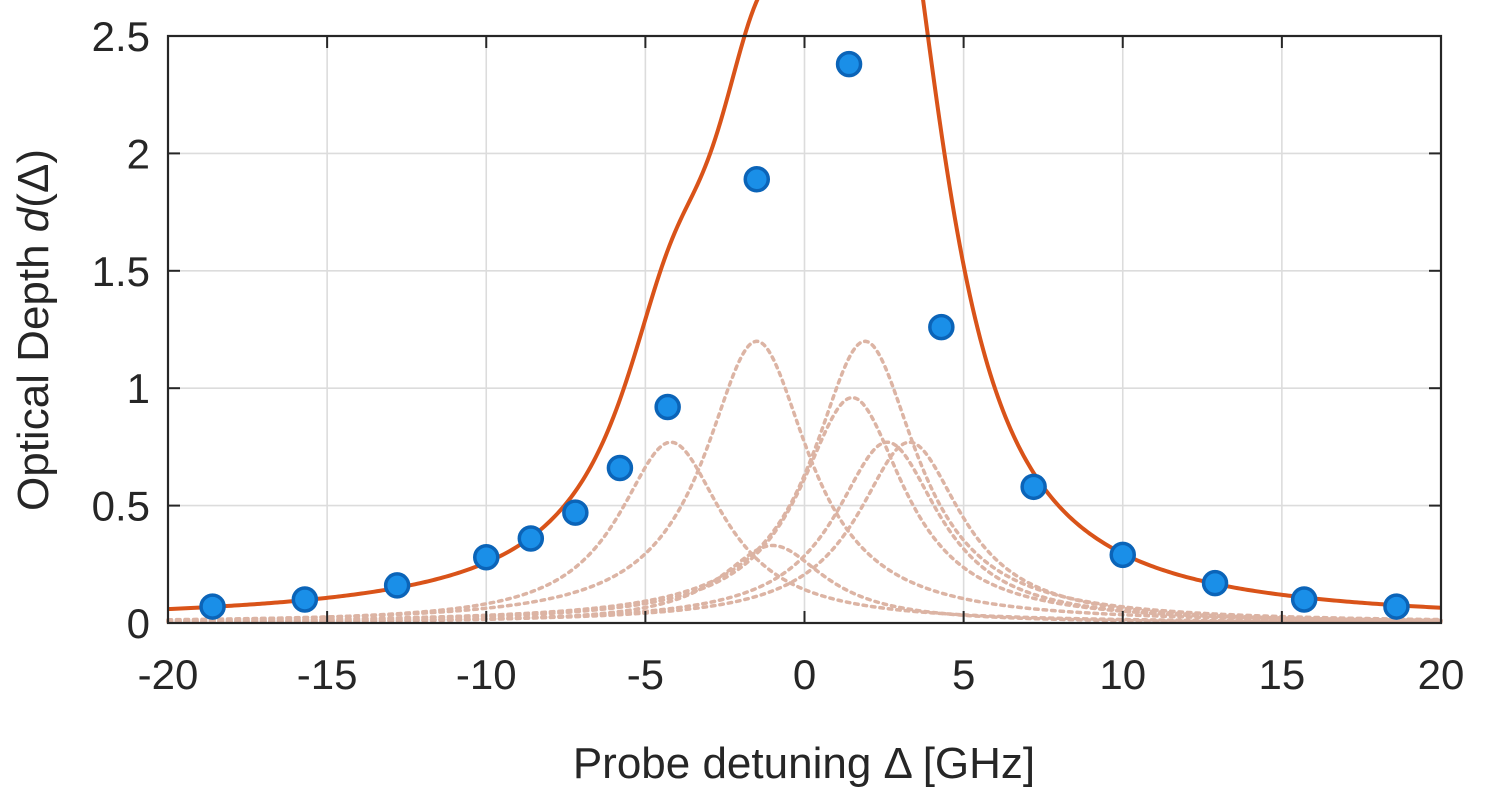 The width and height of the screenshot is (1495, 802). I want to click on y-axis-title-prefix: Optical Depth, so click(33, 371).